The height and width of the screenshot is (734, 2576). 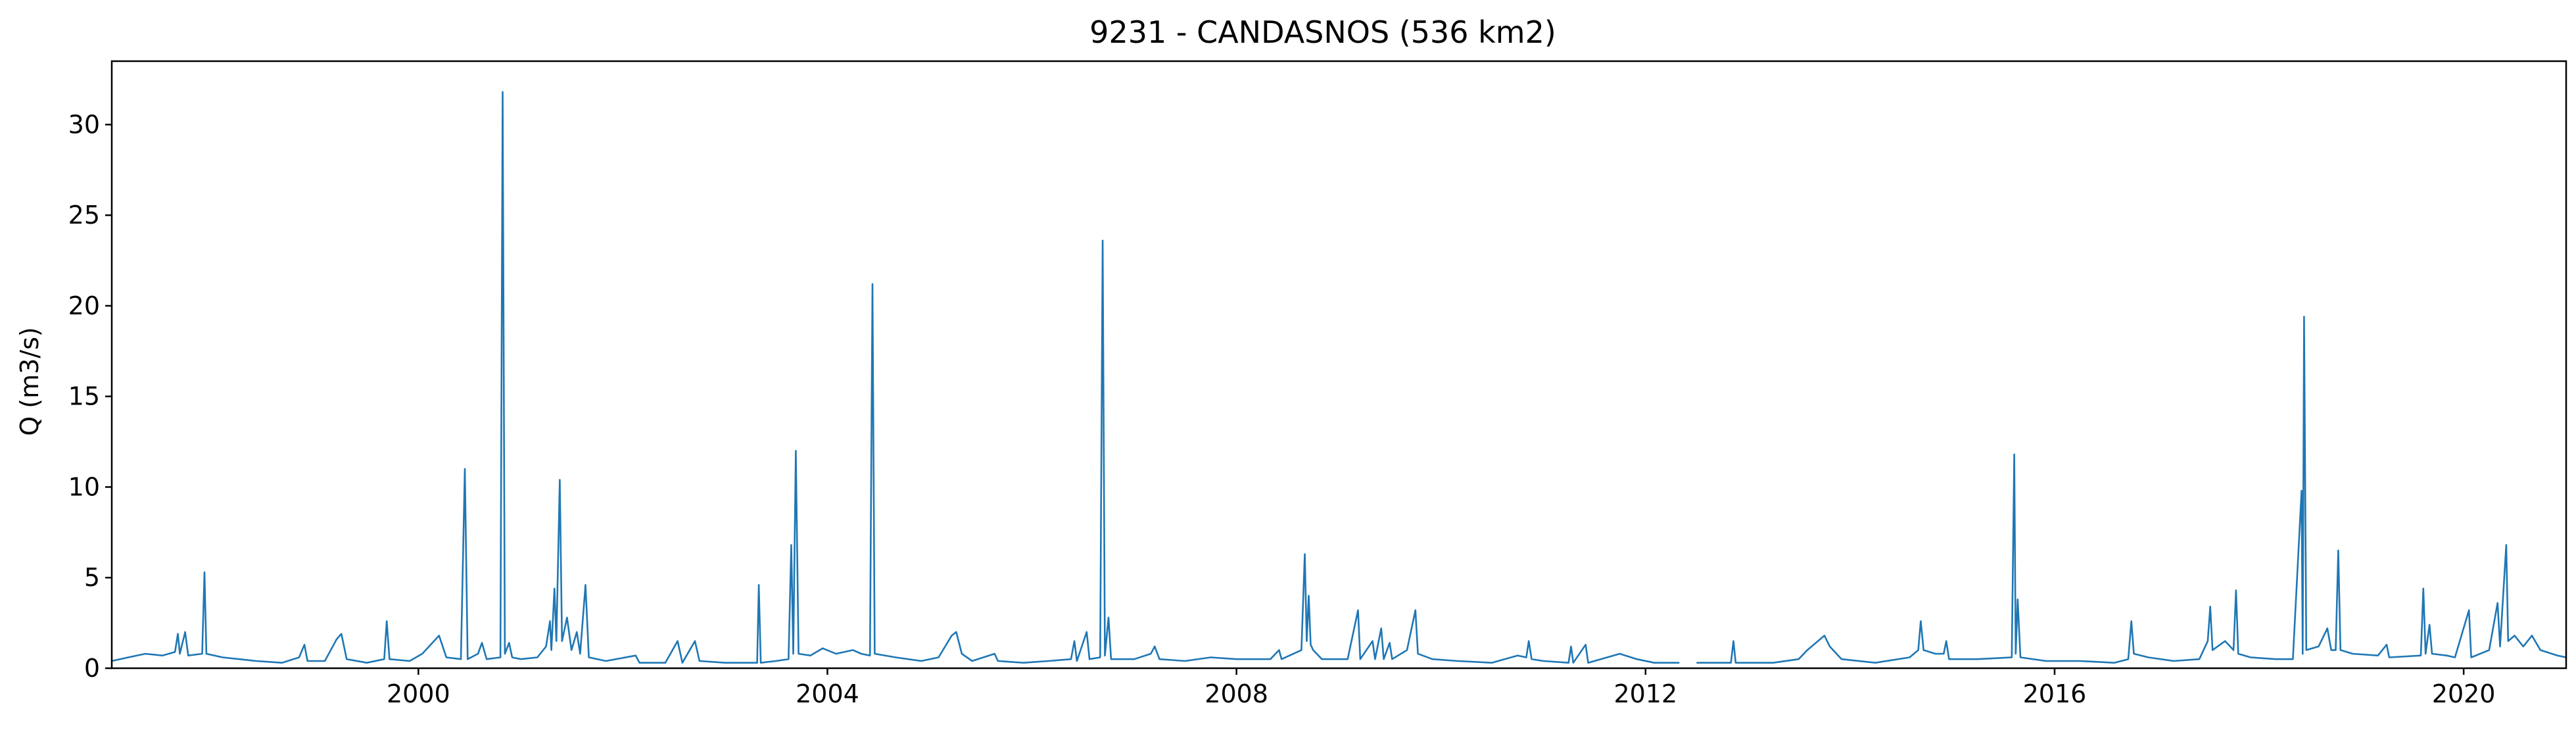 What do you see at coordinates (2055, 694) in the screenshot?
I see `x-tick-label-2016: 2016` at bounding box center [2055, 694].